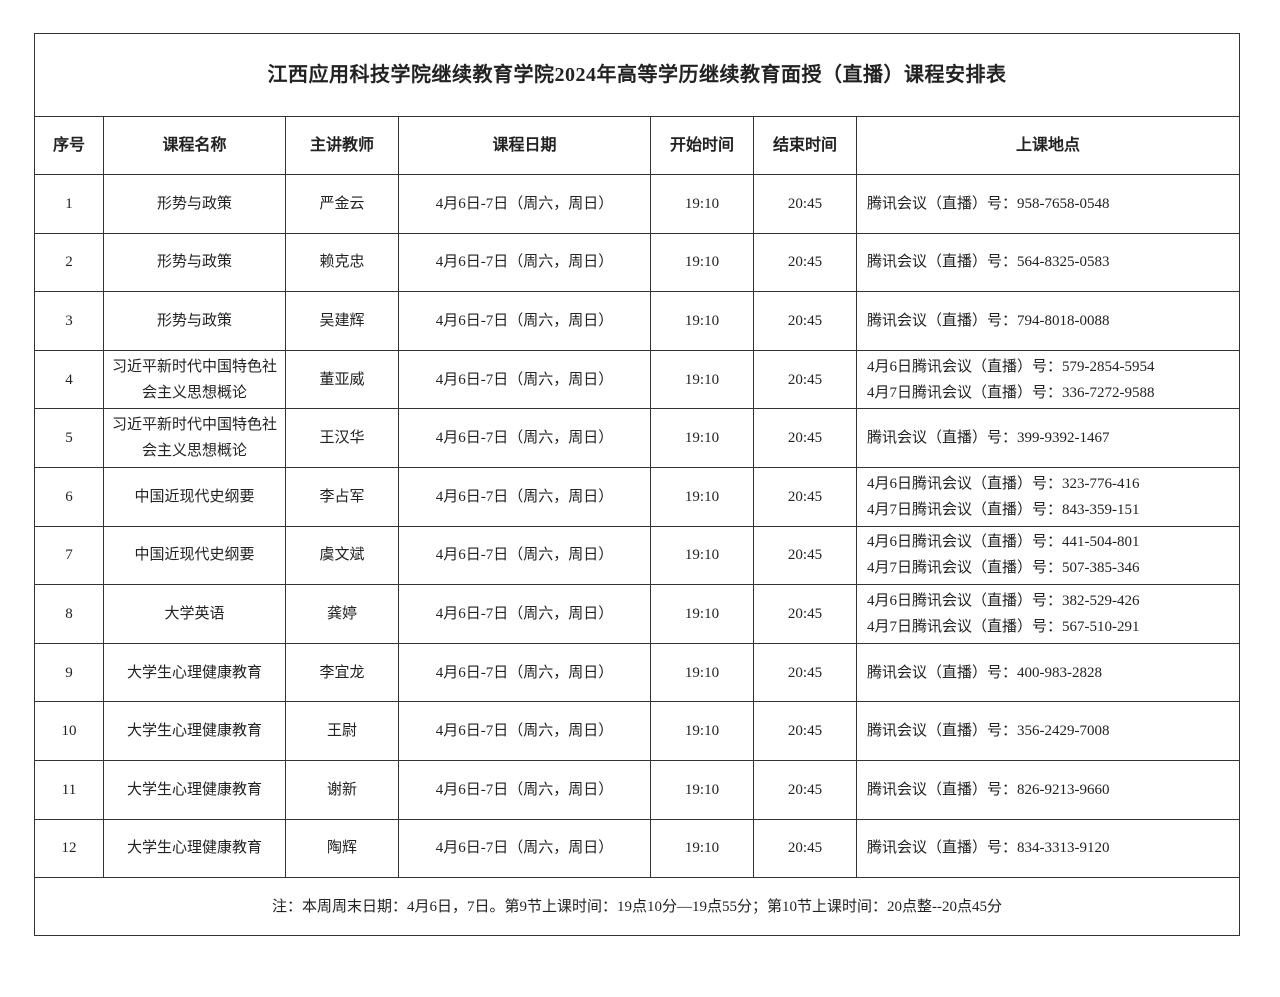  What do you see at coordinates (342, 789) in the screenshot?
I see `cell-teacher: 谢新` at bounding box center [342, 789].